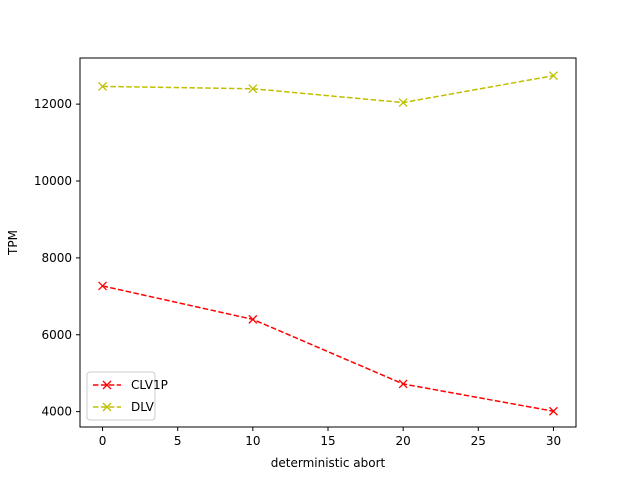 This screenshot has height=480, width=640. I want to click on legend-marker-clv1p, so click(107, 385).